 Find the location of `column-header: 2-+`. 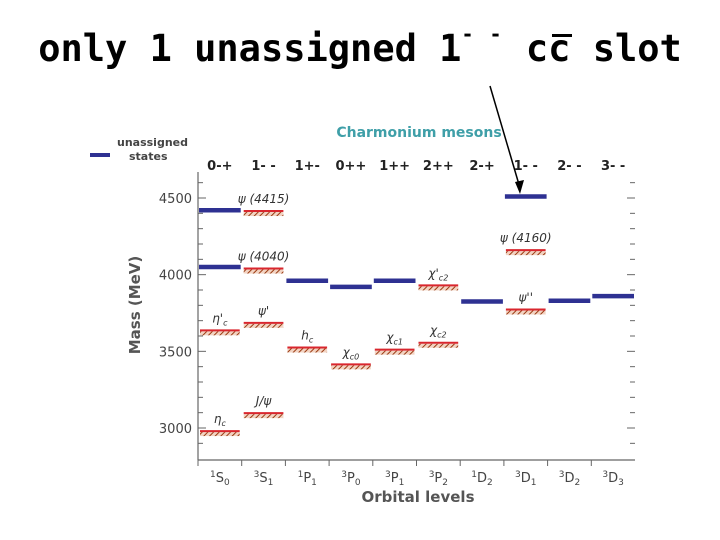

column-header: 2-+ is located at coordinates (481, 166).